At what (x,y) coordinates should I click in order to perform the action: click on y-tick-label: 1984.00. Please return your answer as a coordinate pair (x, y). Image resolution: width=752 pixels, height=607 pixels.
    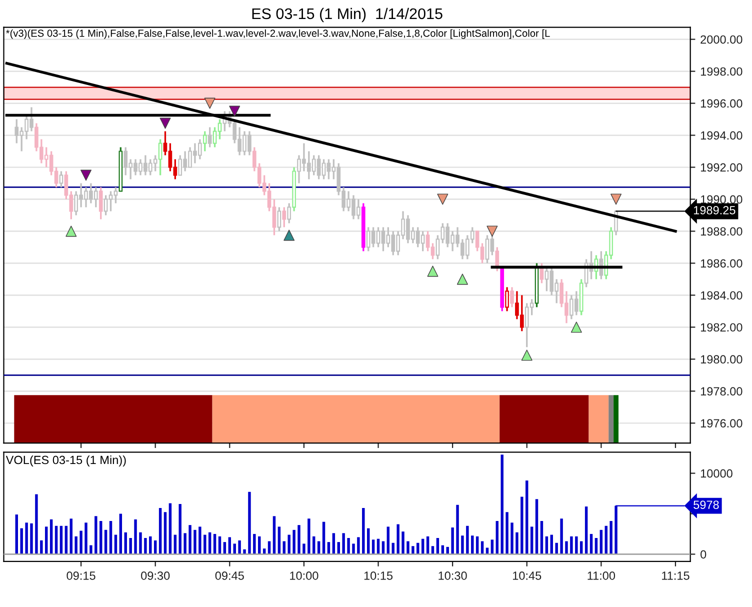
    Looking at the image, I should click on (721, 295).